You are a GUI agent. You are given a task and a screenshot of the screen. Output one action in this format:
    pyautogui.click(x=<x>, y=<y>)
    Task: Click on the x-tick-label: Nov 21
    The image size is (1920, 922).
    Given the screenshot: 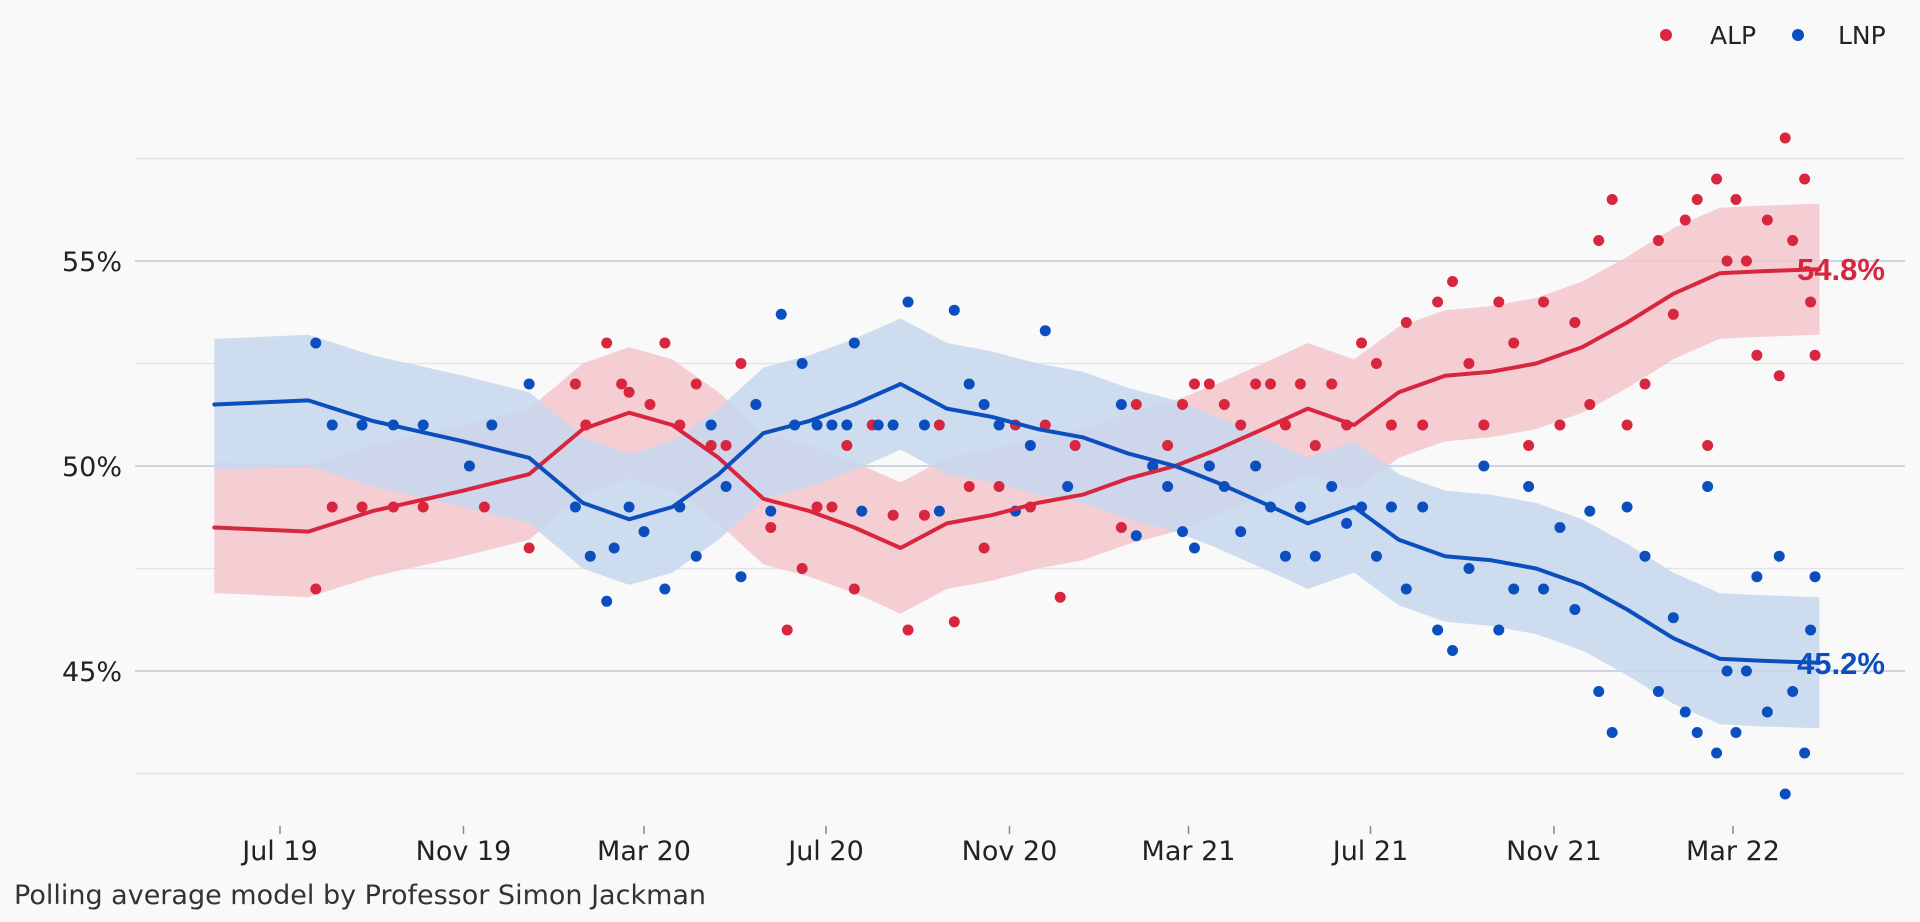 What is the action you would take?
    pyautogui.click(x=1554, y=851)
    